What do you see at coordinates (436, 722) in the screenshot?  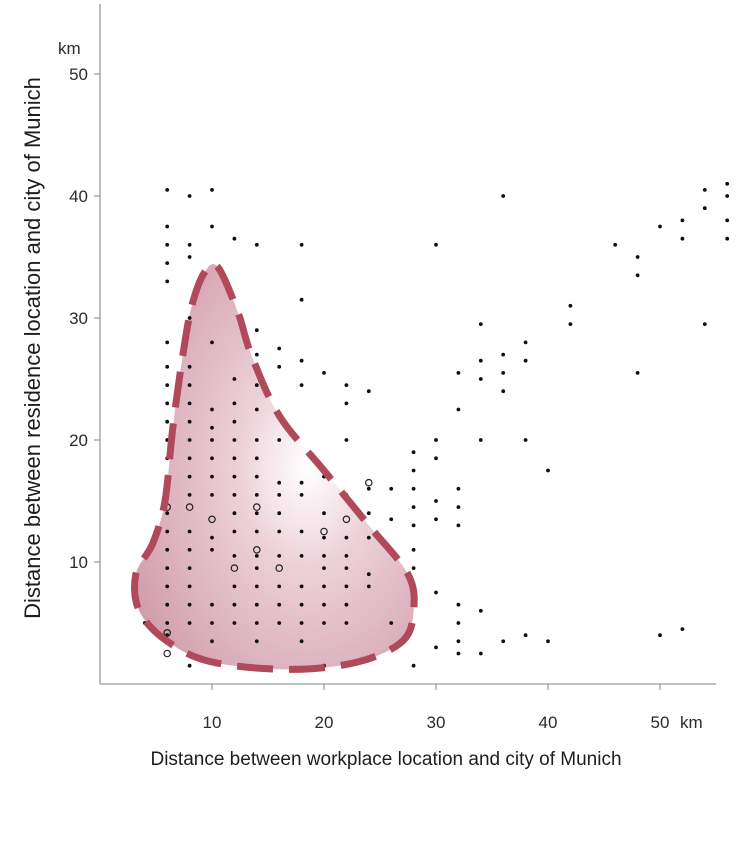 I see `x-tick-label: 30` at bounding box center [436, 722].